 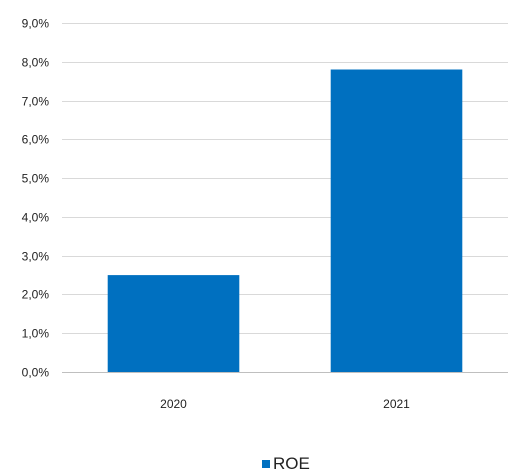 What do you see at coordinates (36, 63) in the screenshot?
I see `y-tick-label: 8,0%` at bounding box center [36, 63].